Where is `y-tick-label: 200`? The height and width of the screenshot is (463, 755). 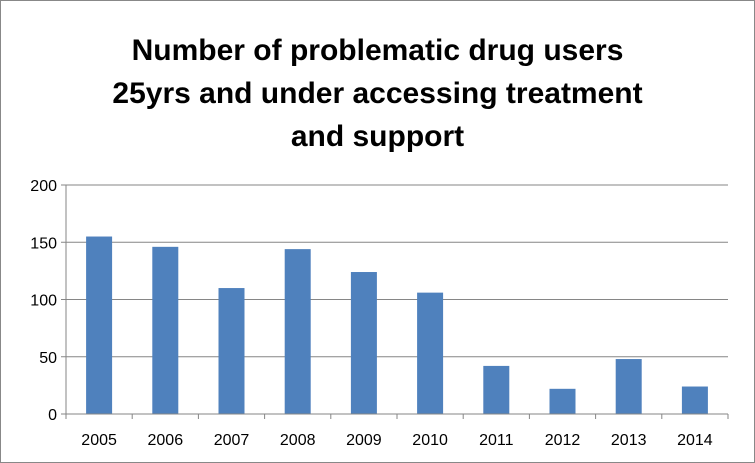 y-tick-label: 200 is located at coordinates (43, 186).